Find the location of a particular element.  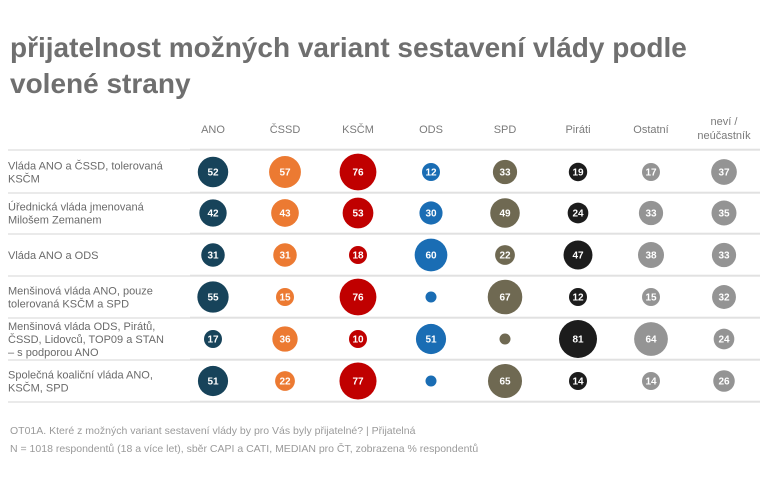

row-label: KSČM is located at coordinates (24, 179).